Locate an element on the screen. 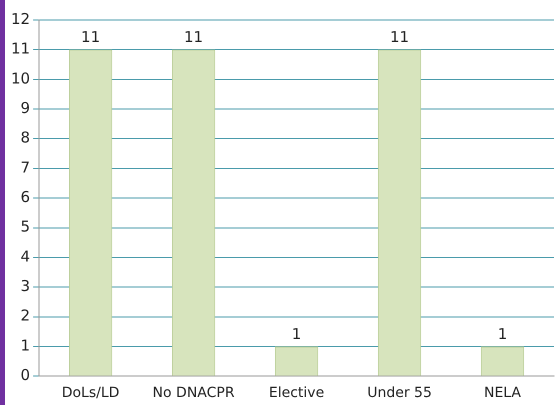 The image size is (558, 405). y-tick-label: 9 is located at coordinates (25, 107).